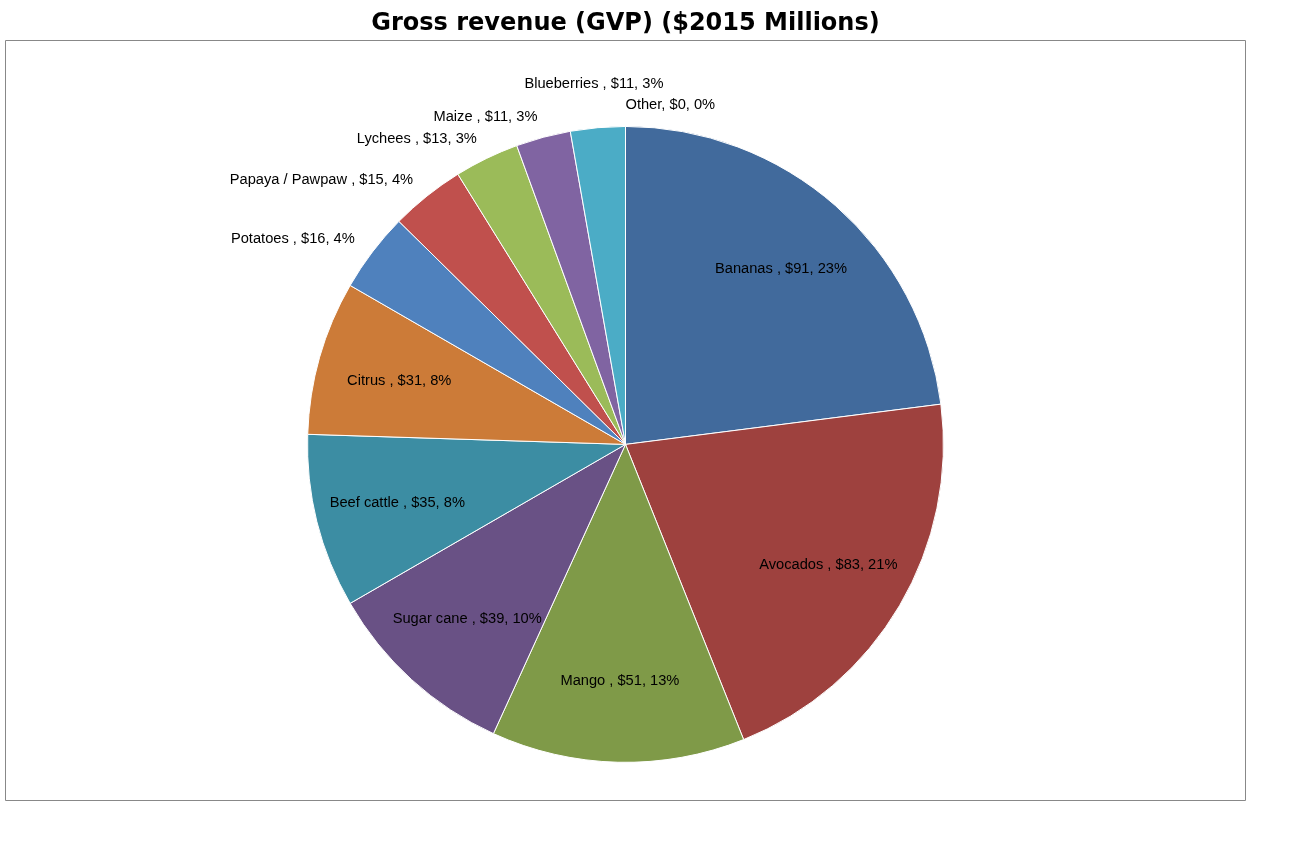 This screenshot has height=857, width=1300. What do you see at coordinates (485, 115) in the screenshot?
I see `slice-label: Maize , $11, 3%` at bounding box center [485, 115].